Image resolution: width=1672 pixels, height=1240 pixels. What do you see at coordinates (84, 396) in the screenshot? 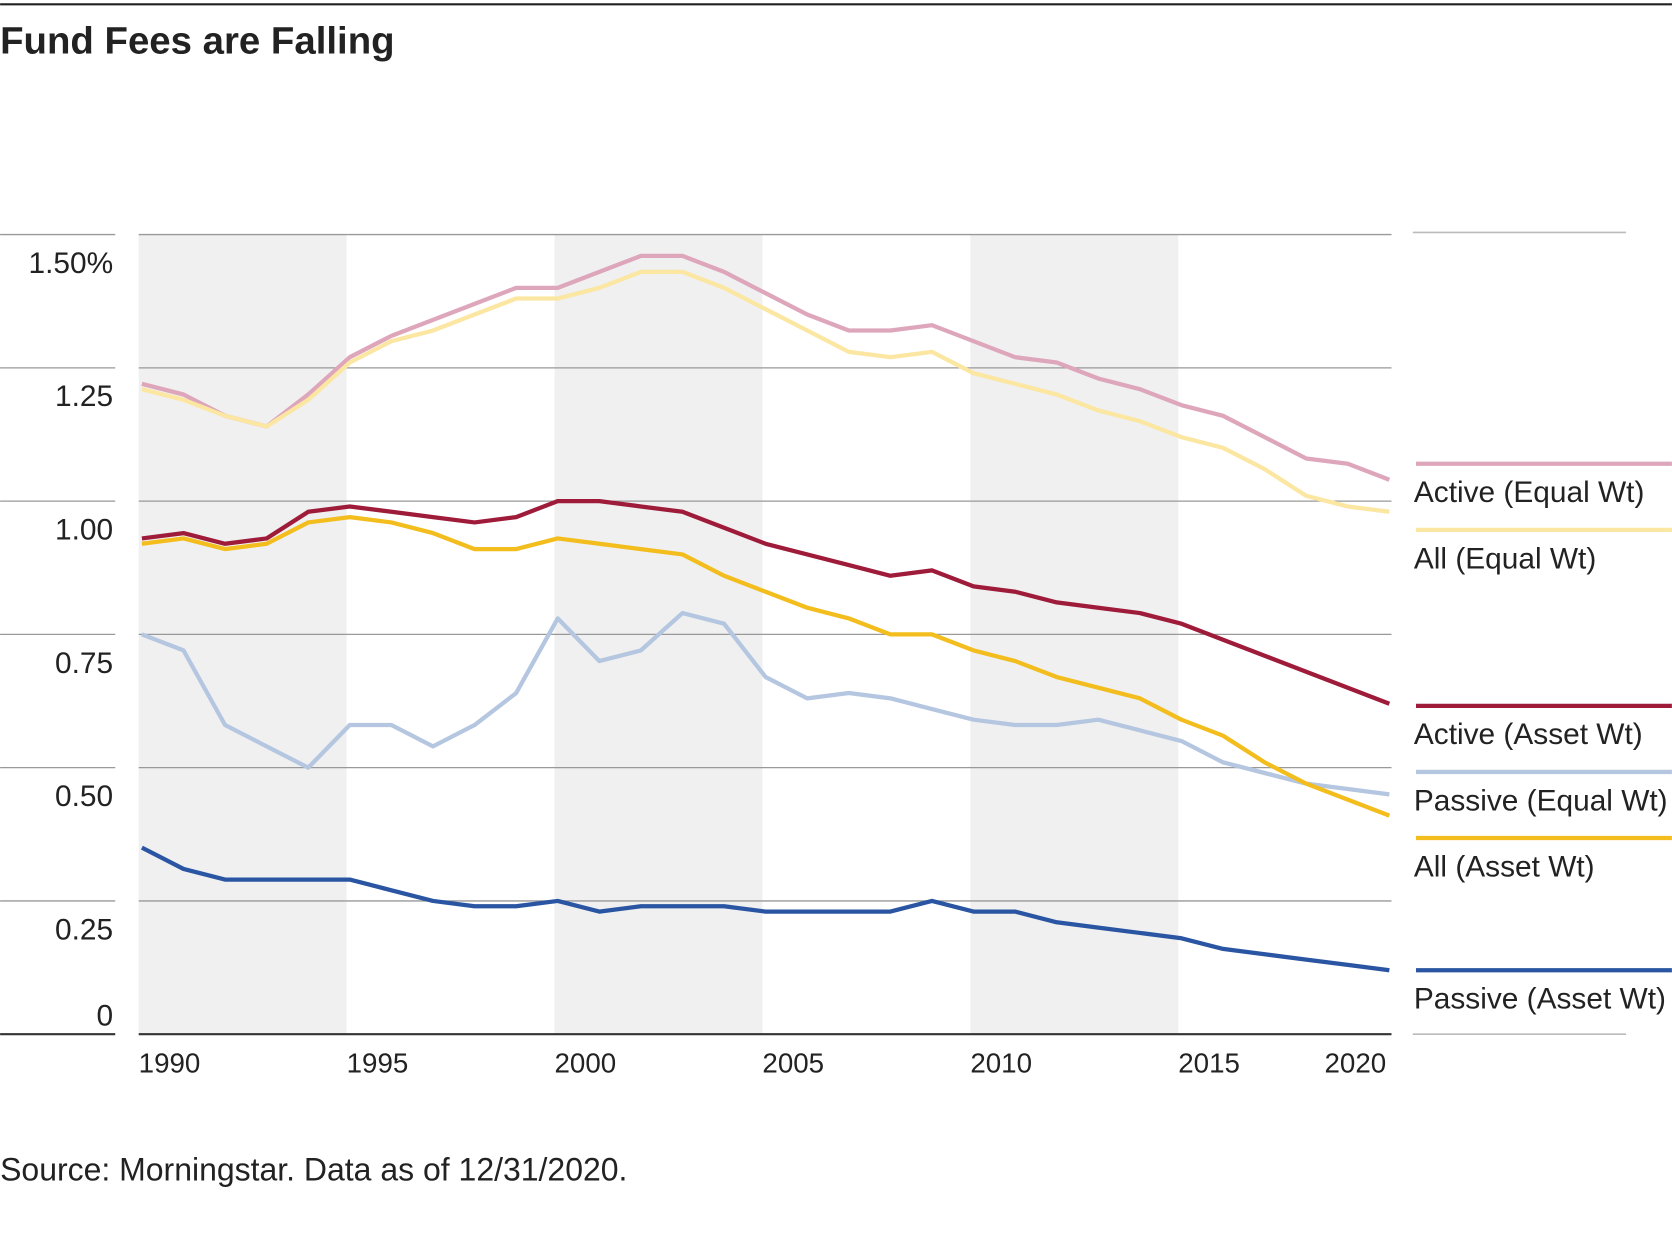
I see `y-tick-label: 1.25` at bounding box center [84, 396].